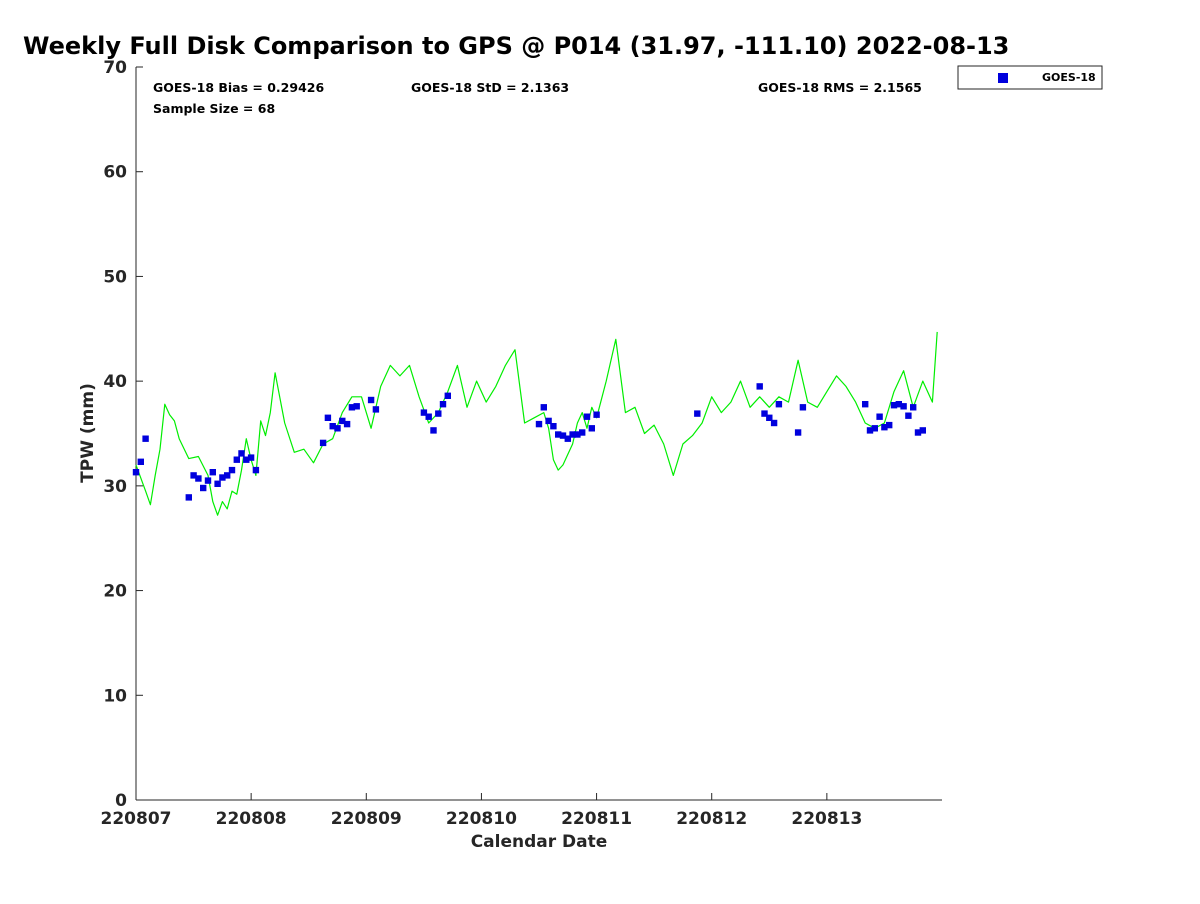 Image resolution: width=1200 pixels, height=904 pixels. I want to click on std-stat: GOES-18 StD = 2.1363, so click(490, 87).